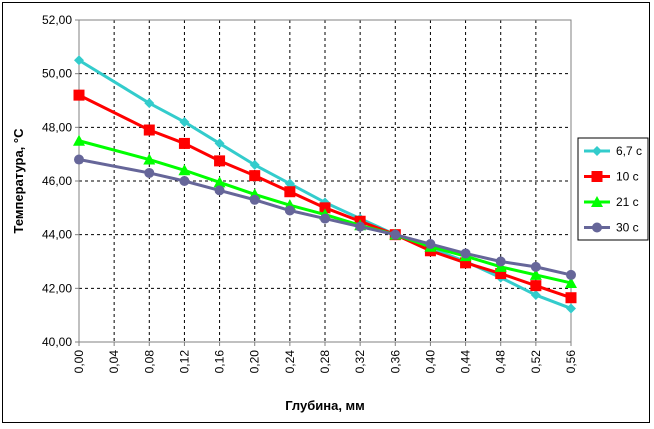 The width and height of the screenshot is (654, 429). Describe the element at coordinates (360, 362) in the screenshot. I see `x-tick-label: 0,32` at that location.